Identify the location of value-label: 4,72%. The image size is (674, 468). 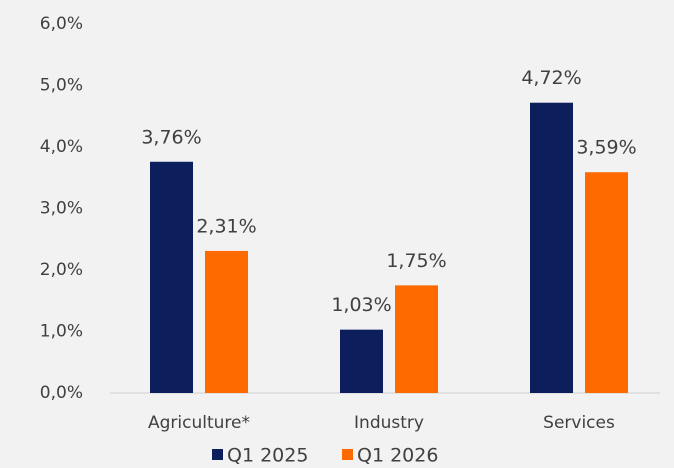
(551, 78).